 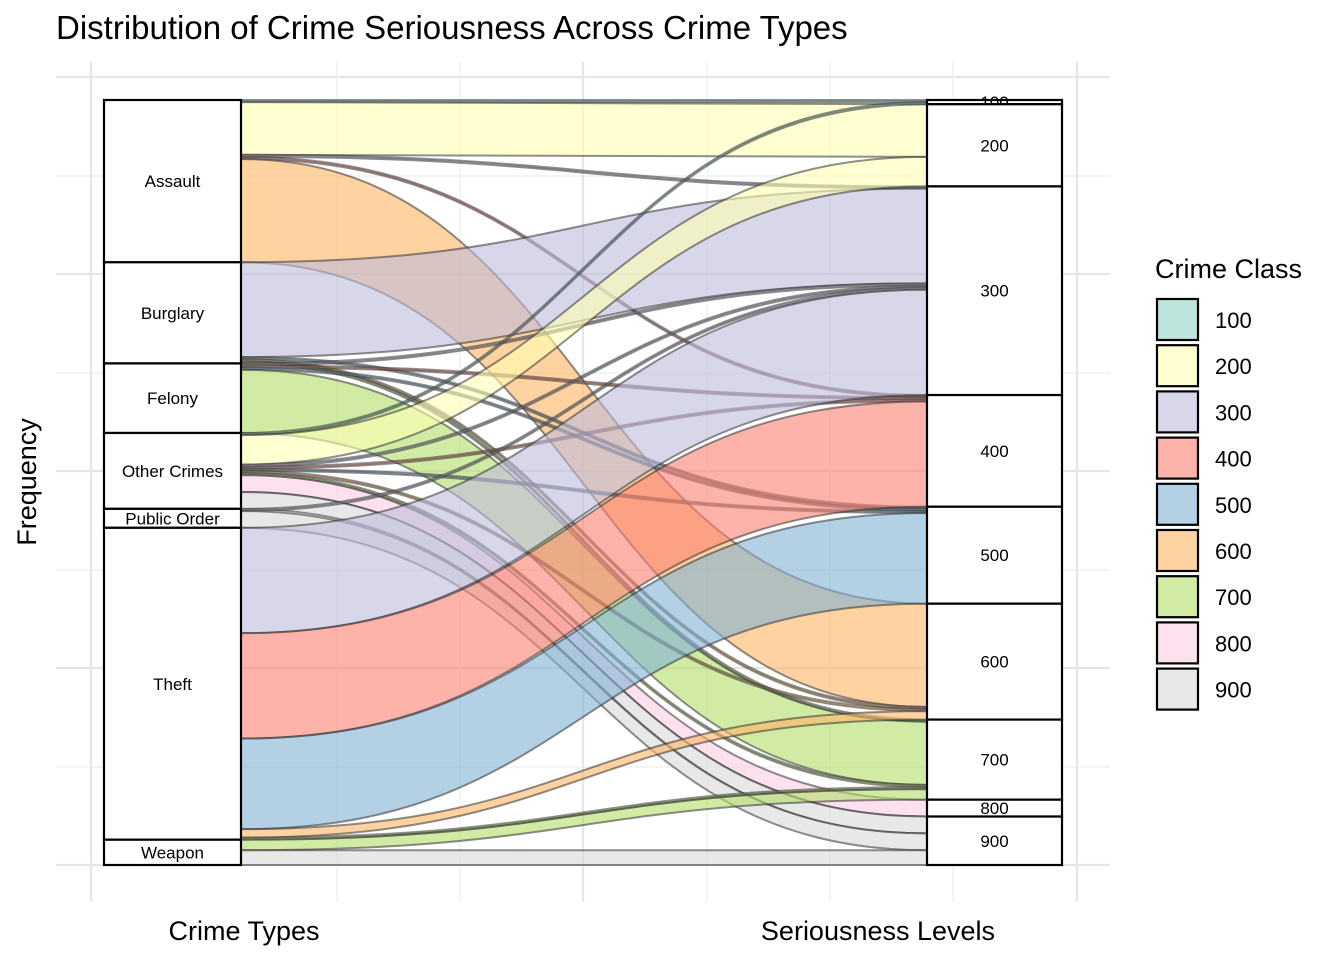 I want to click on stratum-label-other-crimes: Other Crimes, so click(x=172, y=471).